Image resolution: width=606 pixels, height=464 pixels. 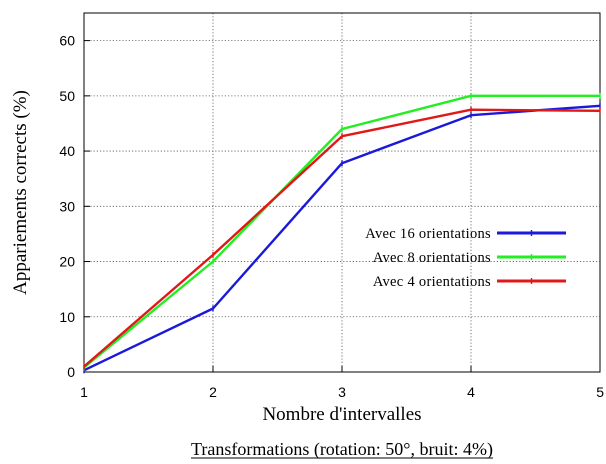 I want to click on x-tick-label: 5, so click(x=600, y=392).